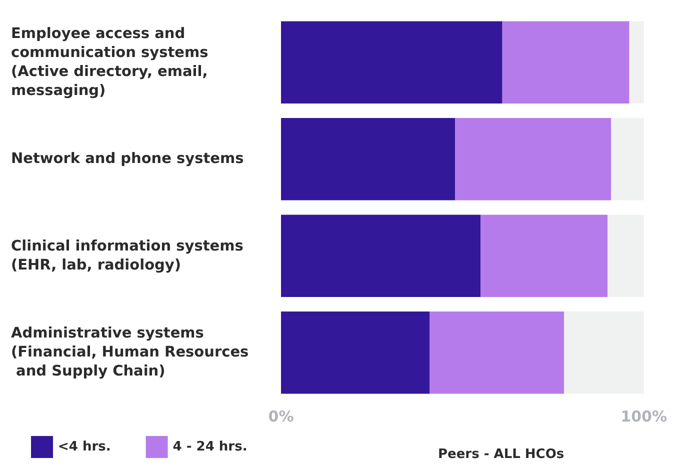 The image size is (678, 471). What do you see at coordinates (501, 454) in the screenshot?
I see `text: Peers - ALL HCOs` at bounding box center [501, 454].